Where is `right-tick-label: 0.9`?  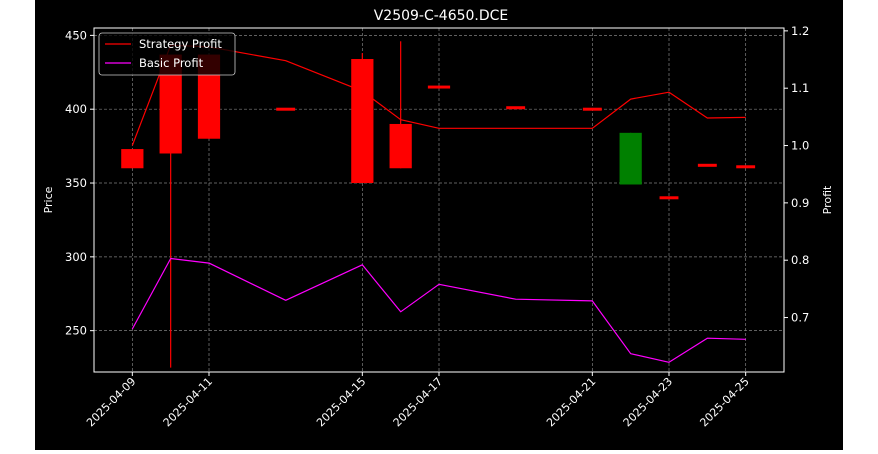
right-tick-label: 0.9 is located at coordinates (800, 203).